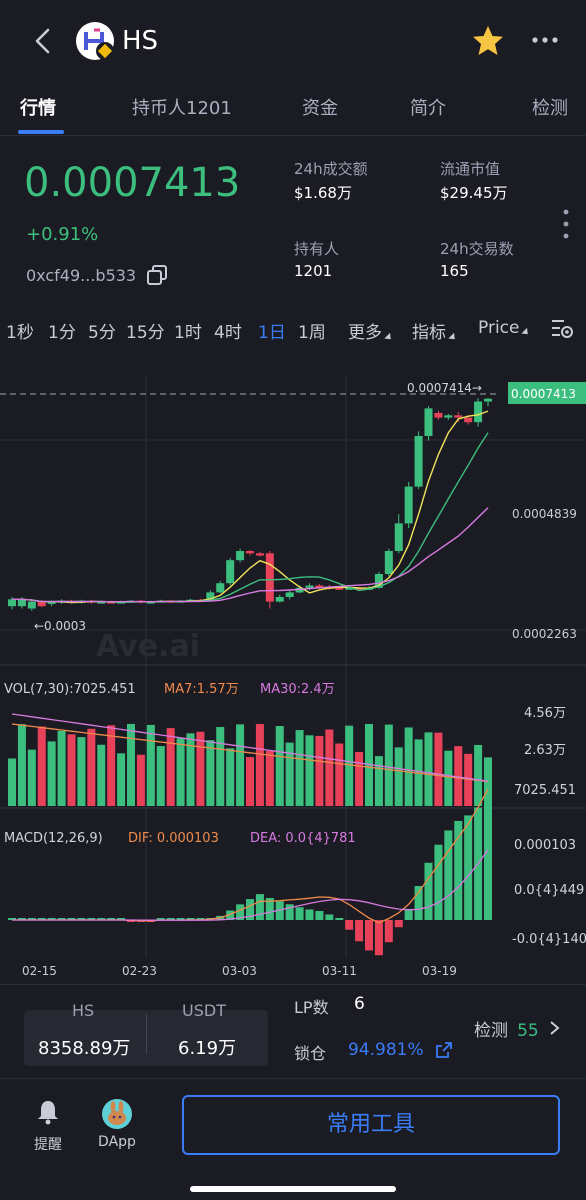 The height and width of the screenshot is (1200, 586). I want to click on interval-4h: 4时, so click(228, 333).